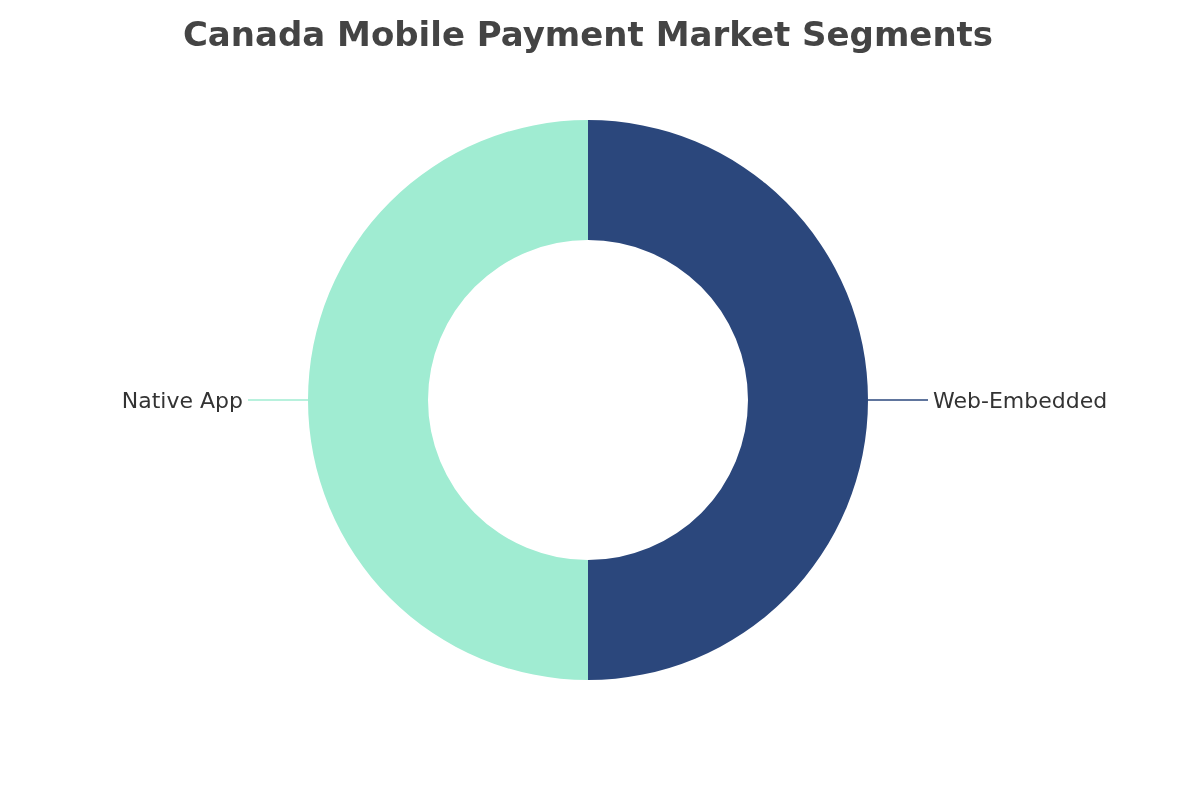  Describe the element at coordinates (182, 400) in the screenshot. I see `slice-label: Native App` at that location.